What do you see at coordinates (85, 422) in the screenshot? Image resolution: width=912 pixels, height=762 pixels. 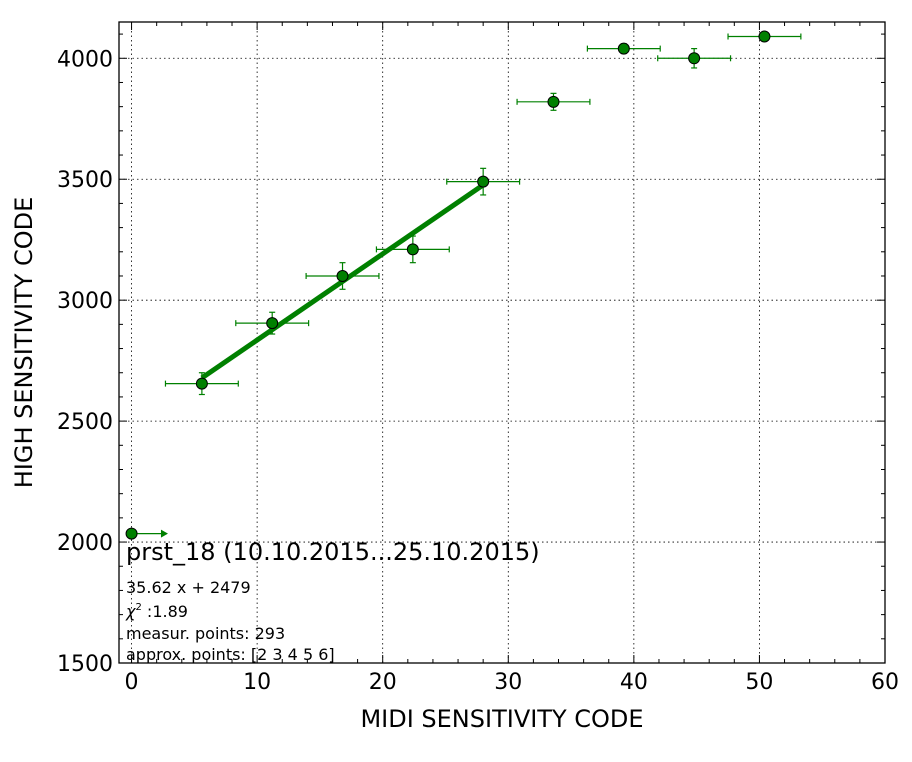 I see `y-tick-label: 2500` at bounding box center [85, 422].